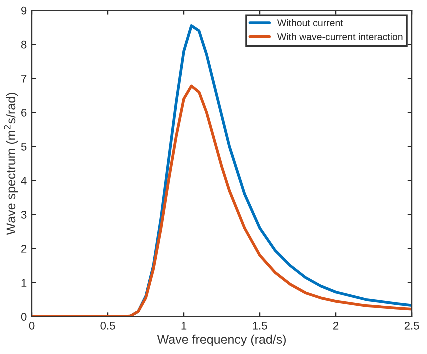 The width and height of the screenshot is (427, 354). Describe the element at coordinates (24, 44) in the screenshot. I see `y-tick-label: 8` at that location.